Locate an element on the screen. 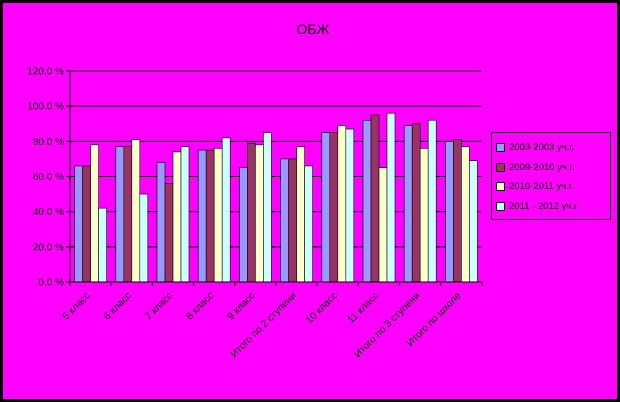 Image resolution: width=620 pixels, height=402 pixels. y-tick-label: 20.0 % is located at coordinates (48, 247).